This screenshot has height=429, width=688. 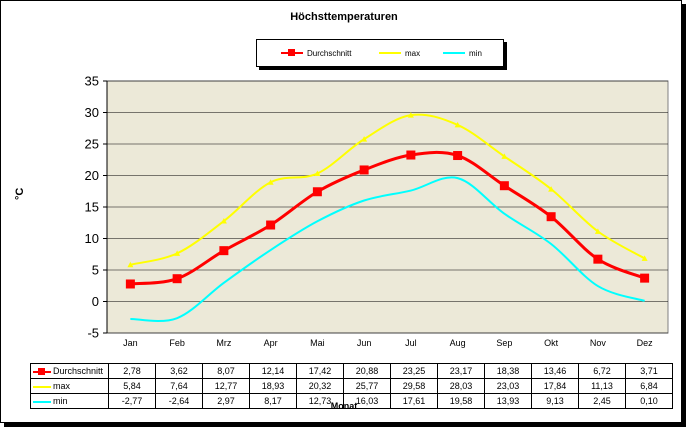 I want to click on legend-label-min: min, so click(x=475, y=53).